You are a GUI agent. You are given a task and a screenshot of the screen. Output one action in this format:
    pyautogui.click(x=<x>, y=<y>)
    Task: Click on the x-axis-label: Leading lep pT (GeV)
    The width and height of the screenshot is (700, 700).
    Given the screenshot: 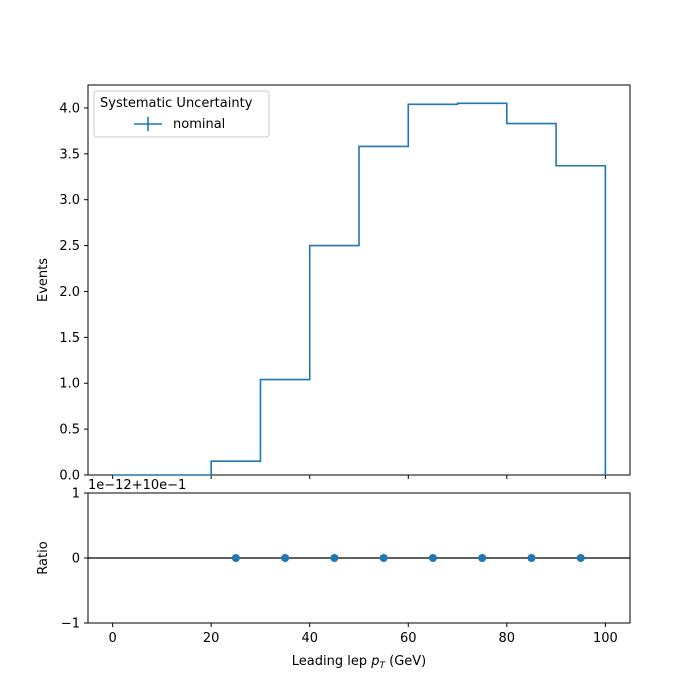 What is the action you would take?
    pyautogui.click(x=359, y=662)
    